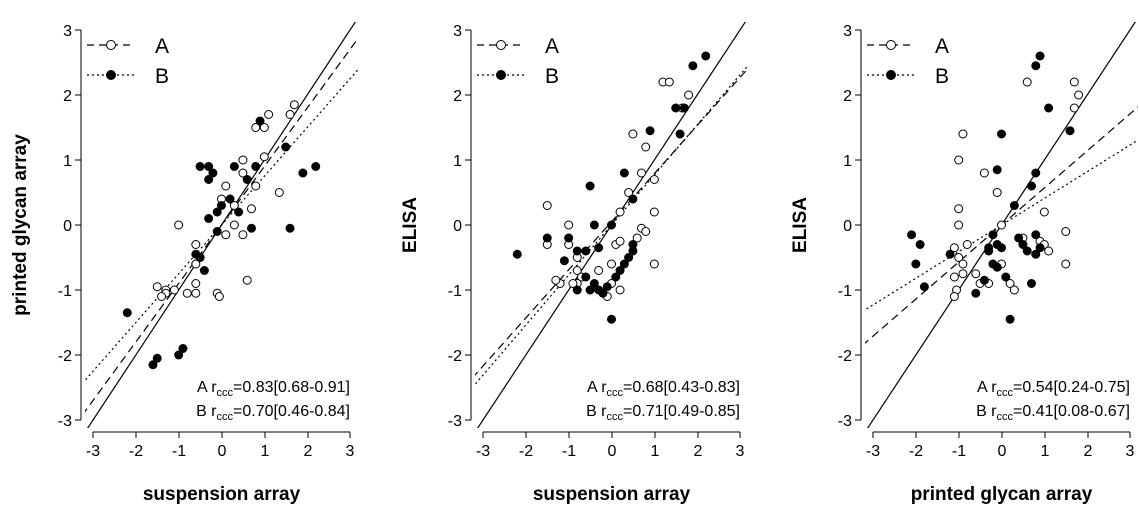 This screenshot has height=507, width=1139. What do you see at coordinates (291, 411) in the screenshot?
I see `annotation-value: =0.70[0.46-0.84]` at bounding box center [291, 411].